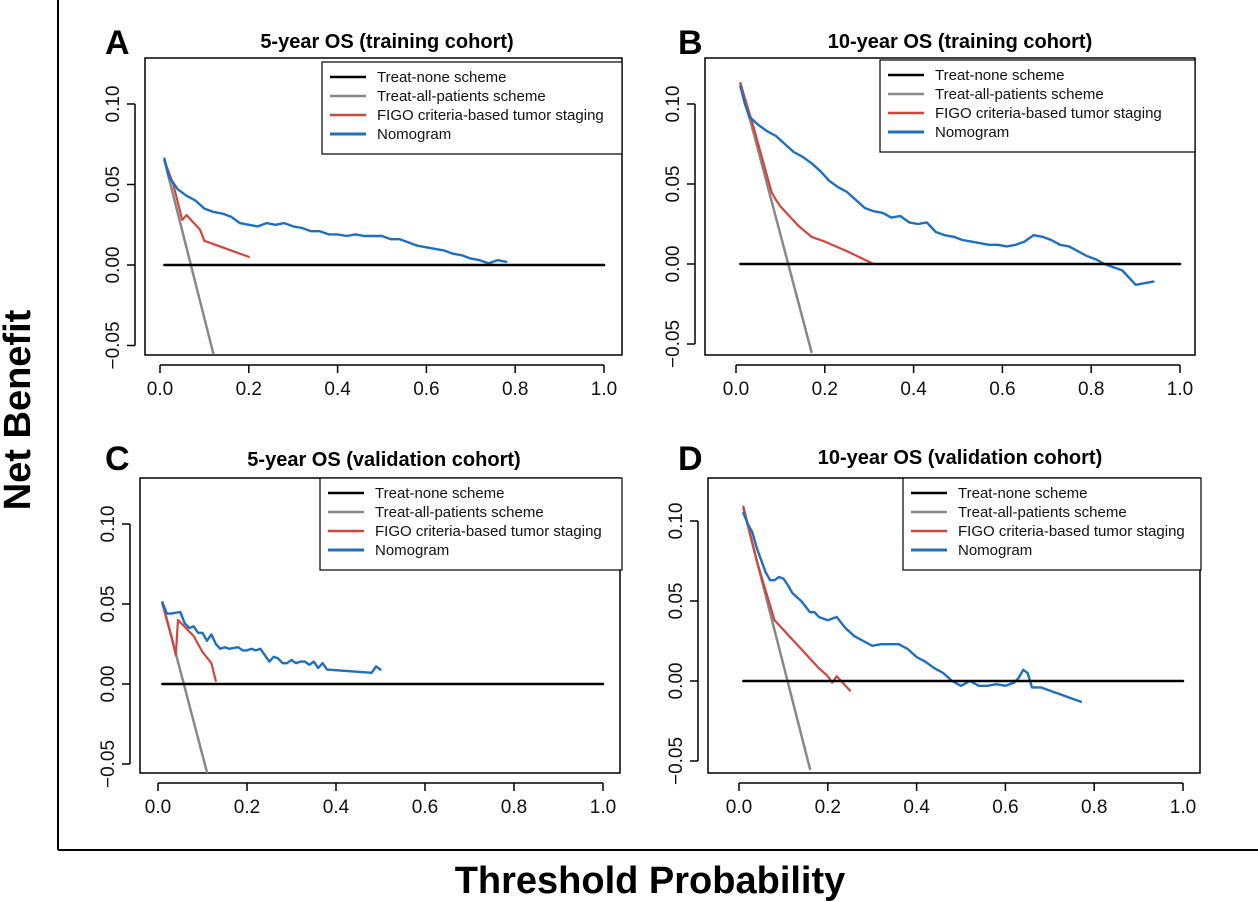 The image size is (1258, 902). I want to click on panel-a-y-tick-label: −0.05, so click(113, 345).